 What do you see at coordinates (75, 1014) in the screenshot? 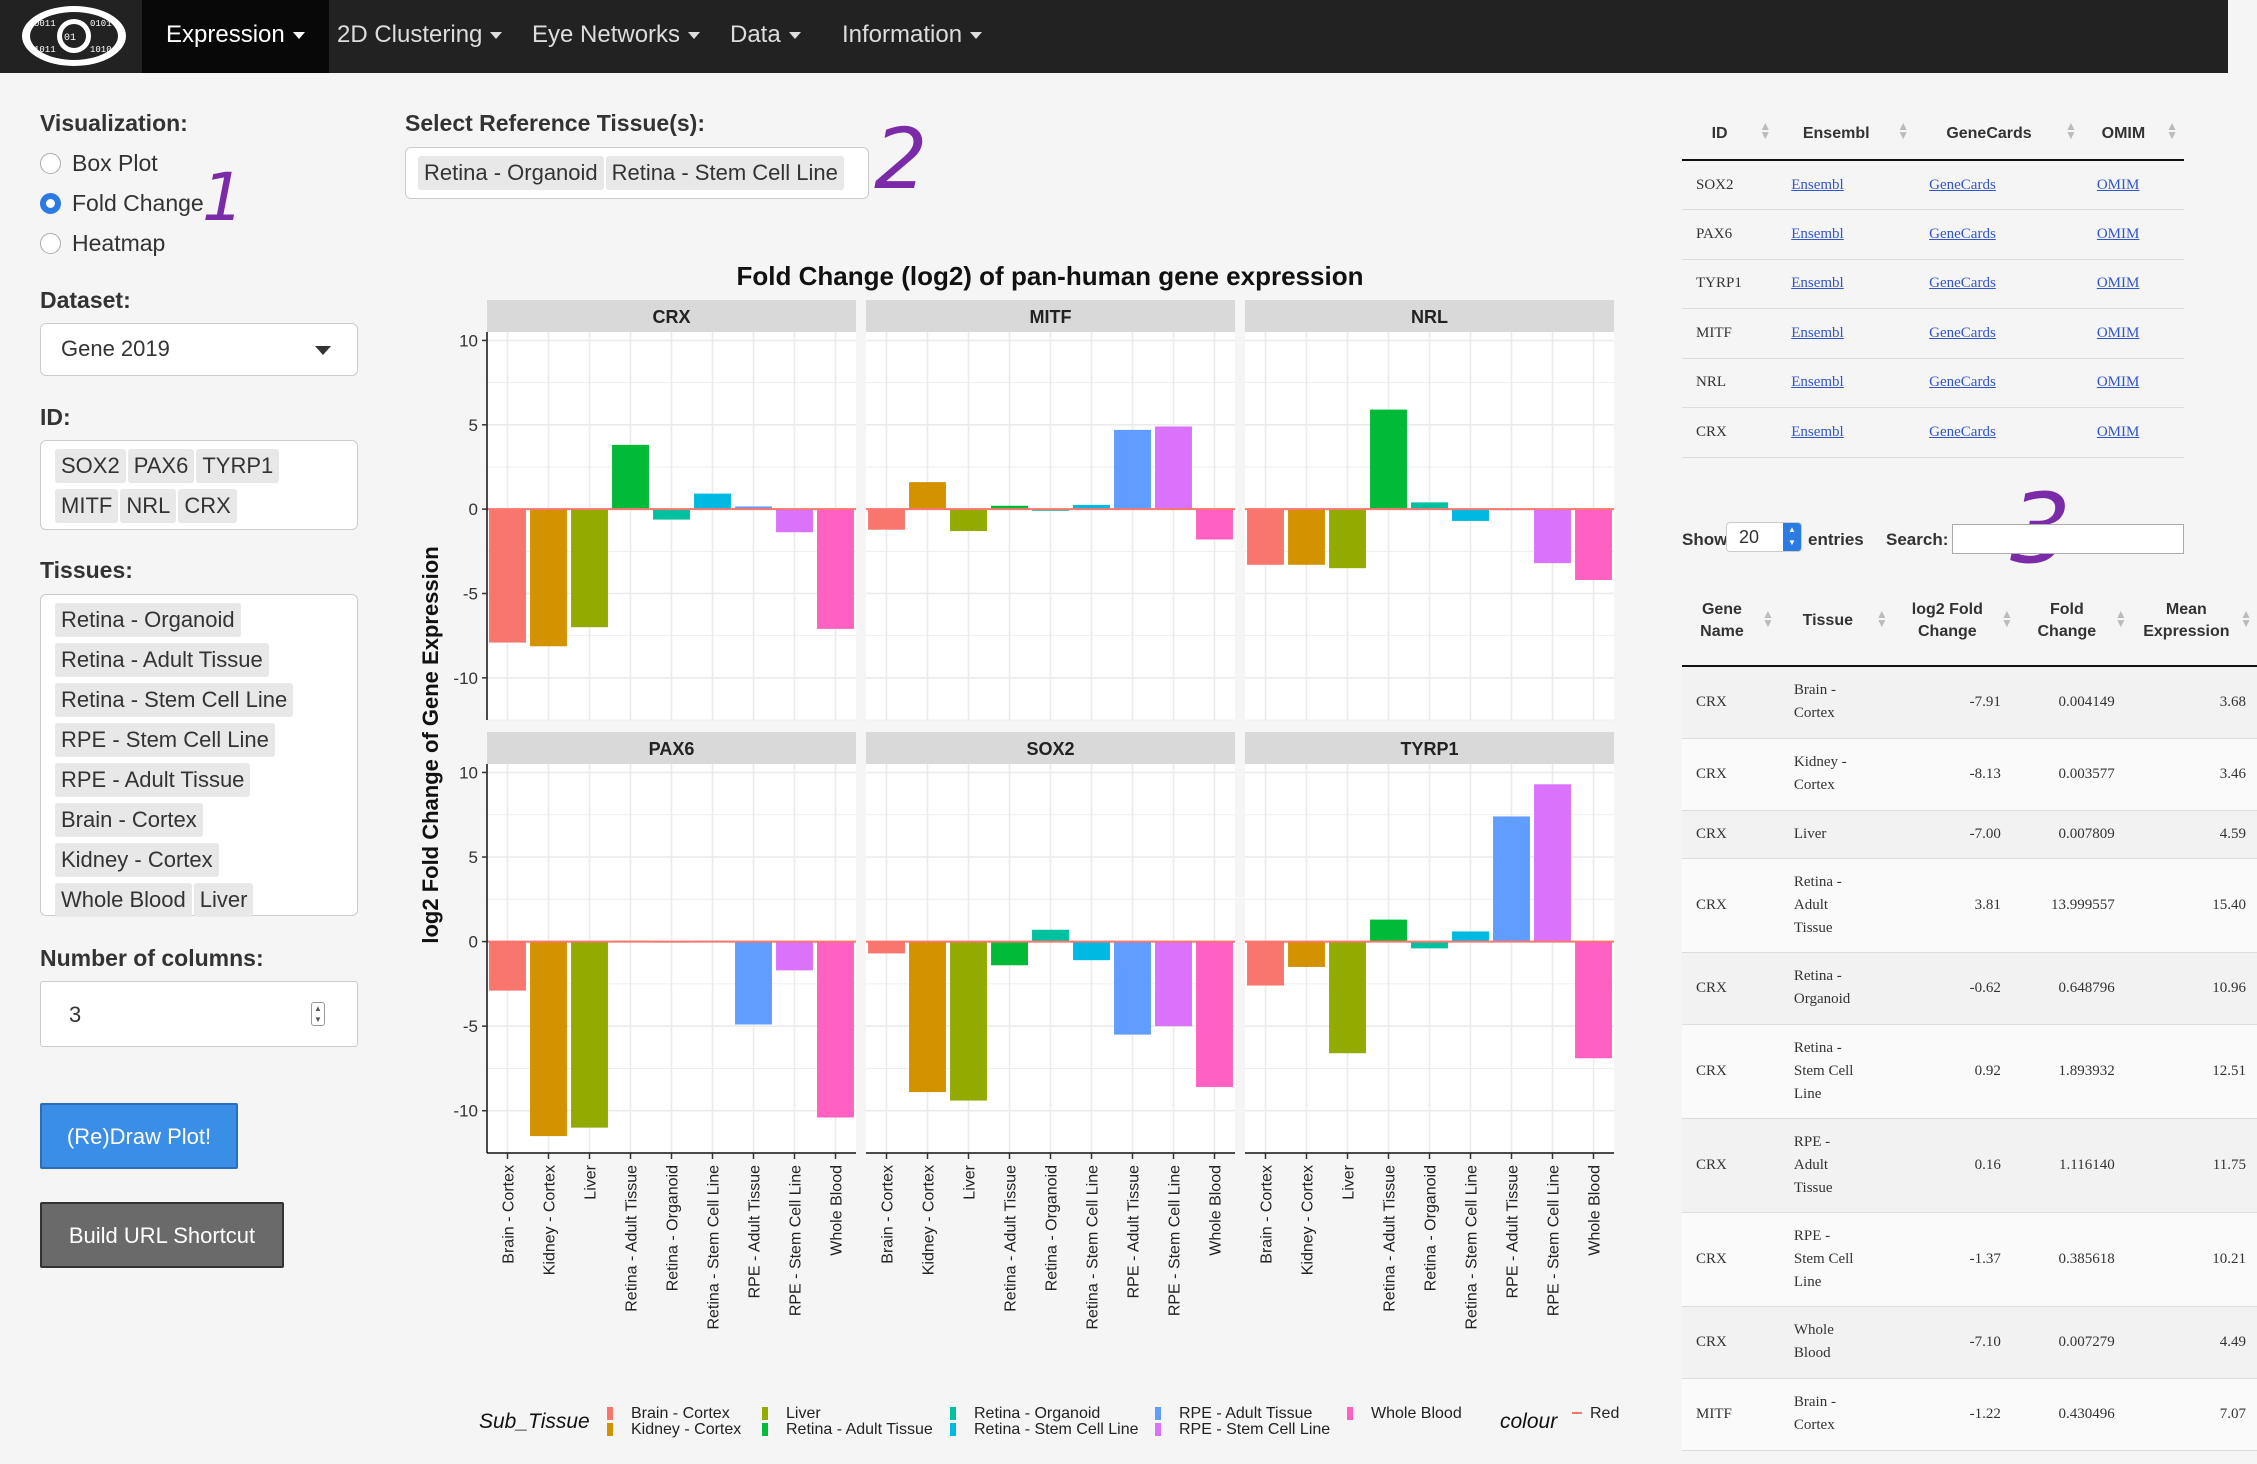
I see `ncol-value: 3` at bounding box center [75, 1014].